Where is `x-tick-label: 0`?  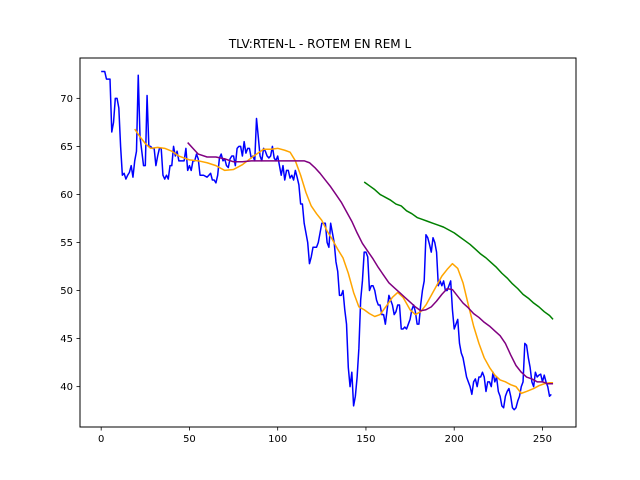 x-tick-label: 0 is located at coordinates (101, 439).